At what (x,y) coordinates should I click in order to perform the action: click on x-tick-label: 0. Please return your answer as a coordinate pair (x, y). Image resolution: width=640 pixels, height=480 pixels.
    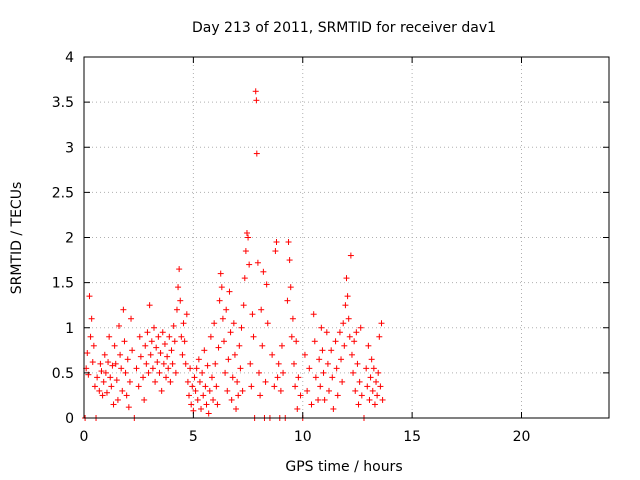
    Looking at the image, I should click on (84, 437).